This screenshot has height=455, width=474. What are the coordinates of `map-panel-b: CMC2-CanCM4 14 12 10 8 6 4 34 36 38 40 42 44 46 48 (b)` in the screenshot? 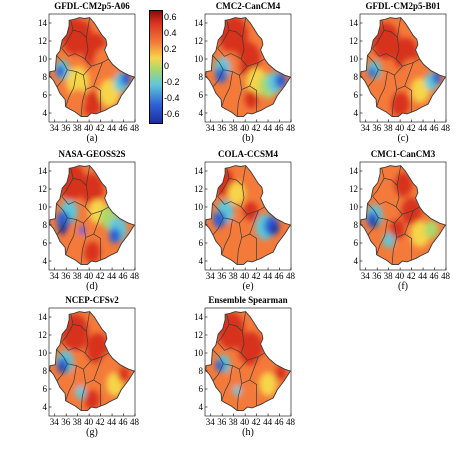 It's located at (244, 77).